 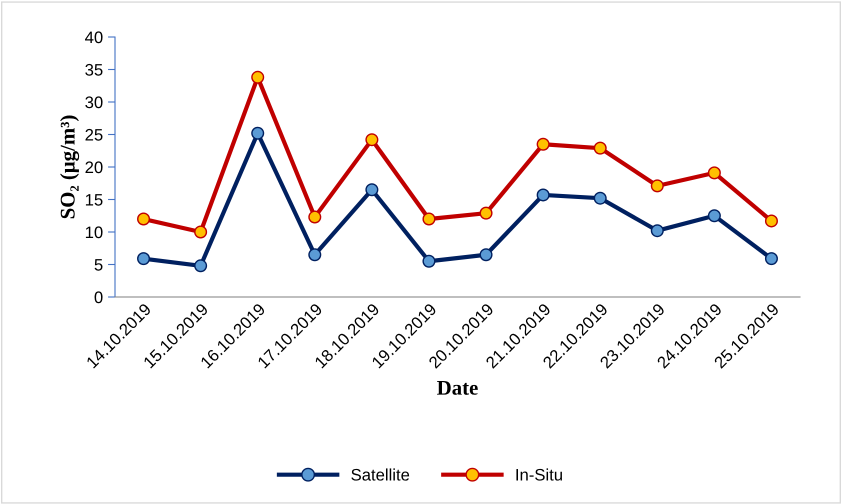 What do you see at coordinates (70, 167) in the screenshot?
I see `y-axis-title: SO₂ (μg/m³)` at bounding box center [70, 167].